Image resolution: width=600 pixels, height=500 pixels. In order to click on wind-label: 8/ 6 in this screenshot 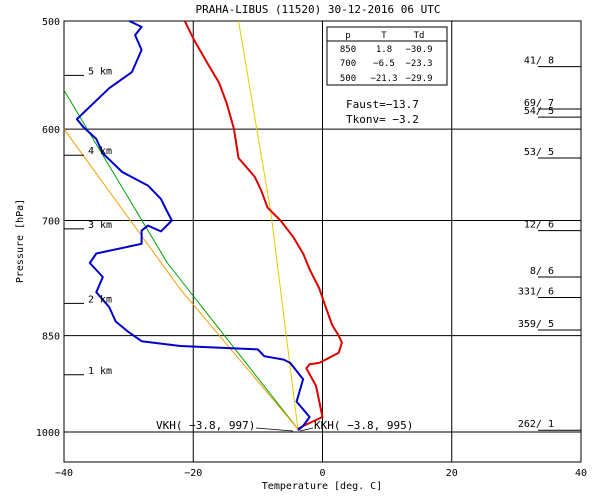, I will do `click(542, 271)`.